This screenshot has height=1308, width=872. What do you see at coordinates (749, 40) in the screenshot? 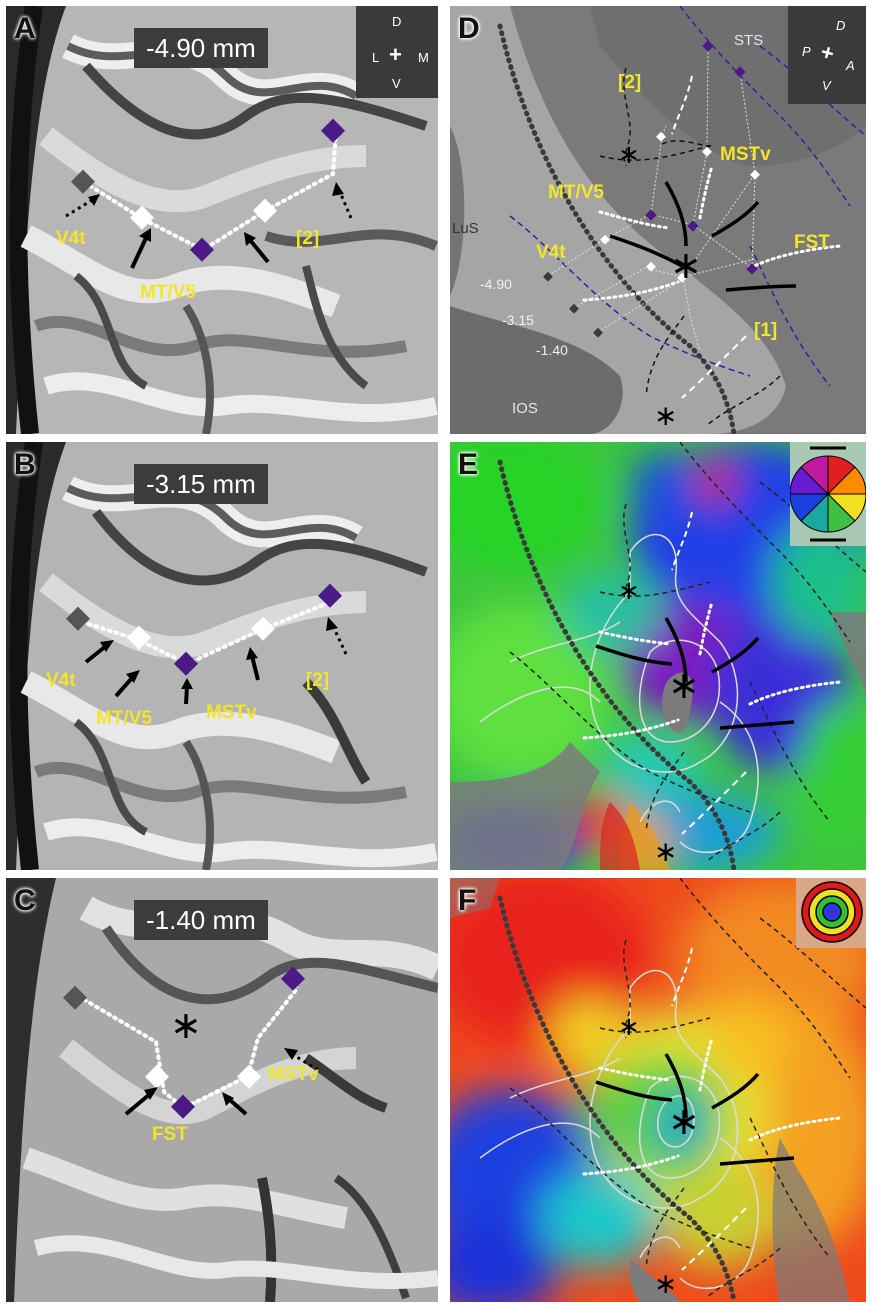
I see `sulcus-sts: STS` at bounding box center [749, 40].